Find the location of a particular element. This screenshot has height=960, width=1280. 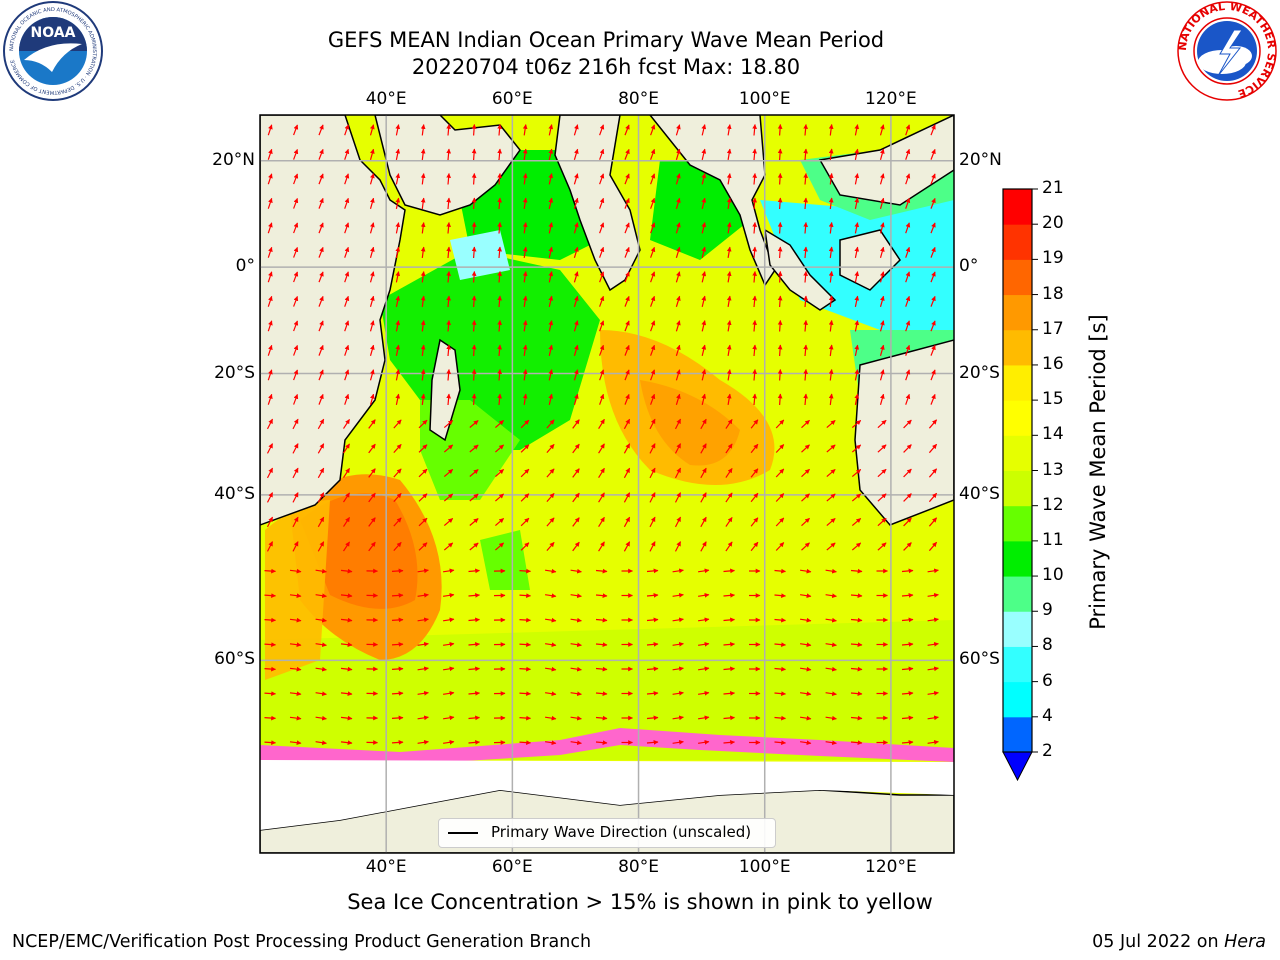

colorbar-tick-label: 15 is located at coordinates (1053, 399).